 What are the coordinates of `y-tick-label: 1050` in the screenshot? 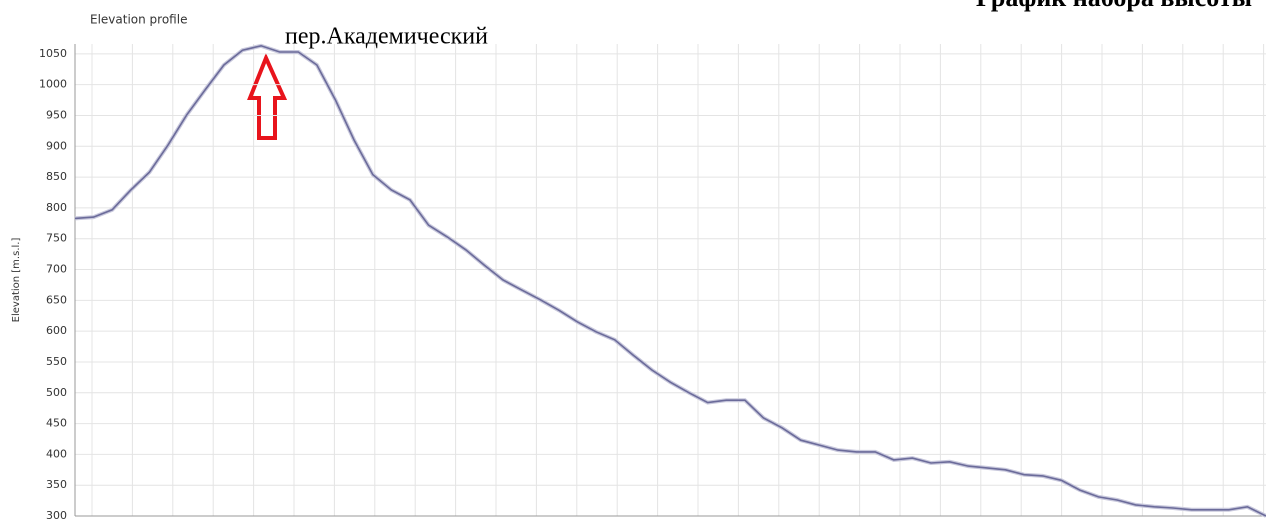 It's located at (53, 53).